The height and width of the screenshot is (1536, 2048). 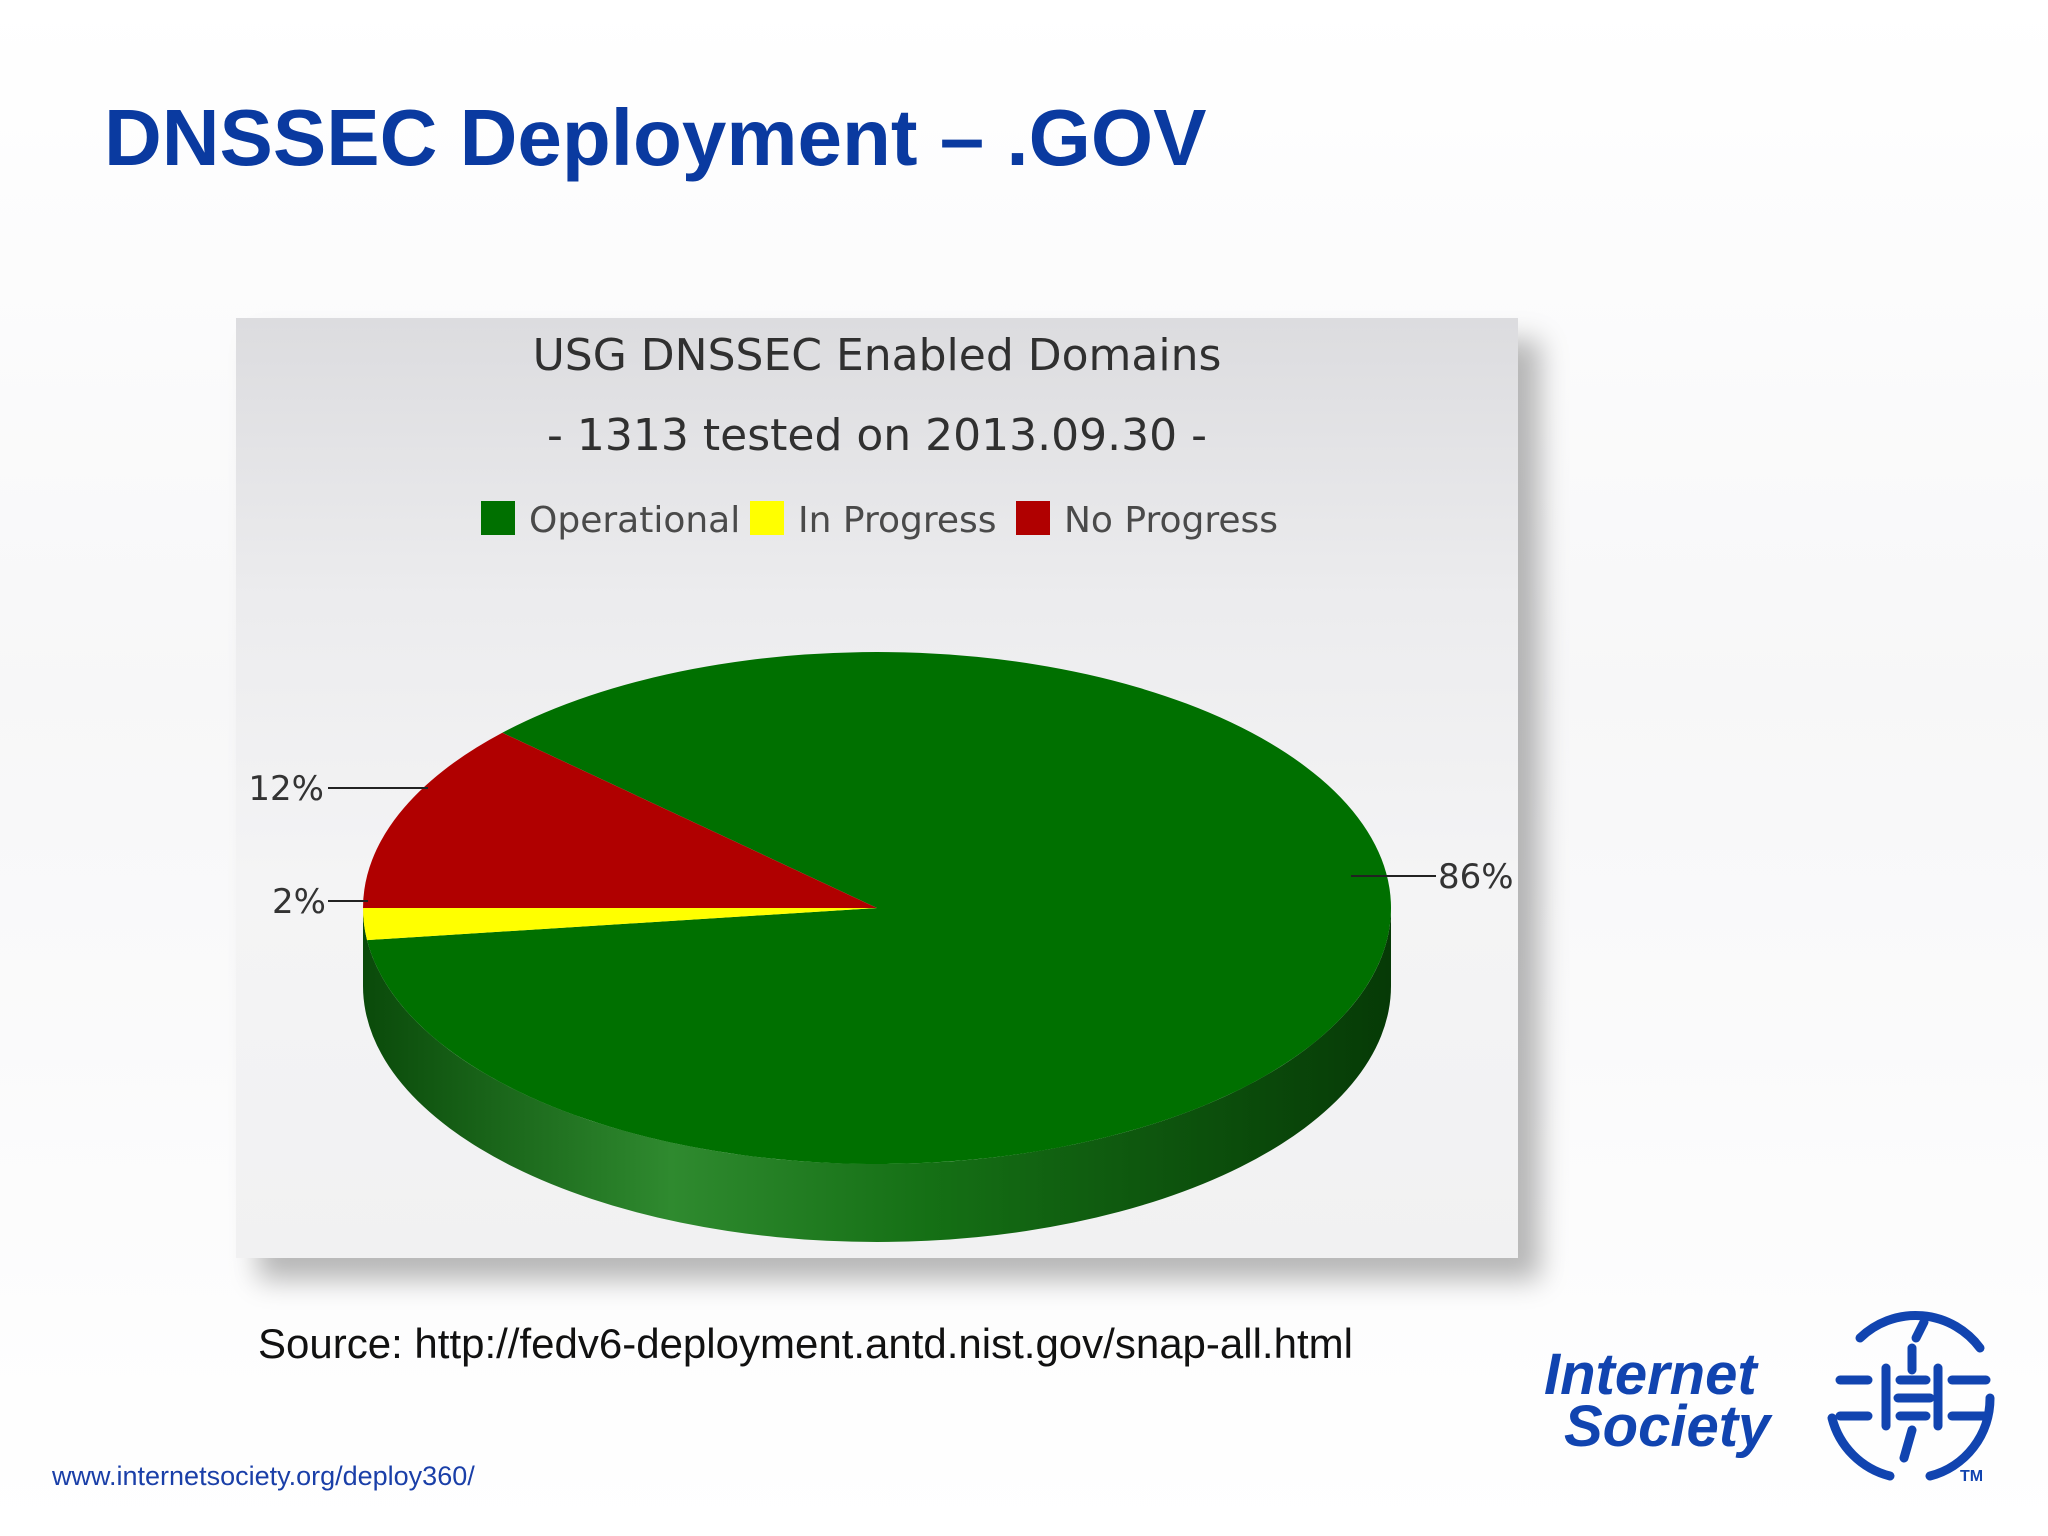 What do you see at coordinates (1476, 877) in the screenshot?
I see `data-label-operational: 86%` at bounding box center [1476, 877].